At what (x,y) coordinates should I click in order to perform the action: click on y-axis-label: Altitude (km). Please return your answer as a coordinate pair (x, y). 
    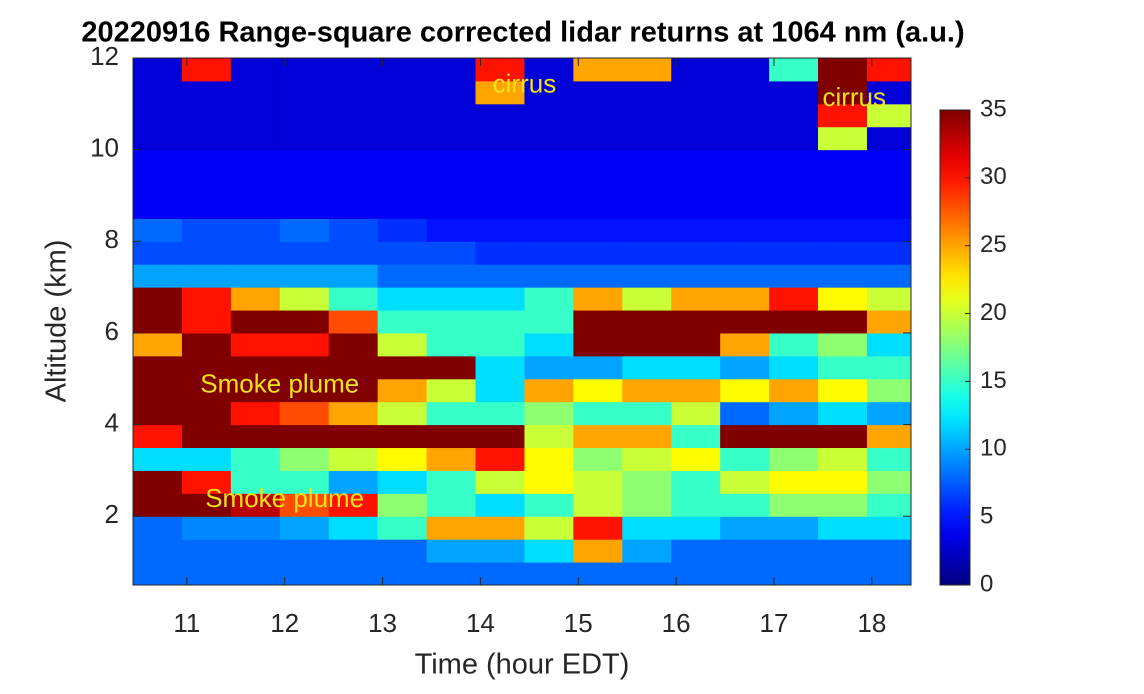
    Looking at the image, I should click on (57, 321).